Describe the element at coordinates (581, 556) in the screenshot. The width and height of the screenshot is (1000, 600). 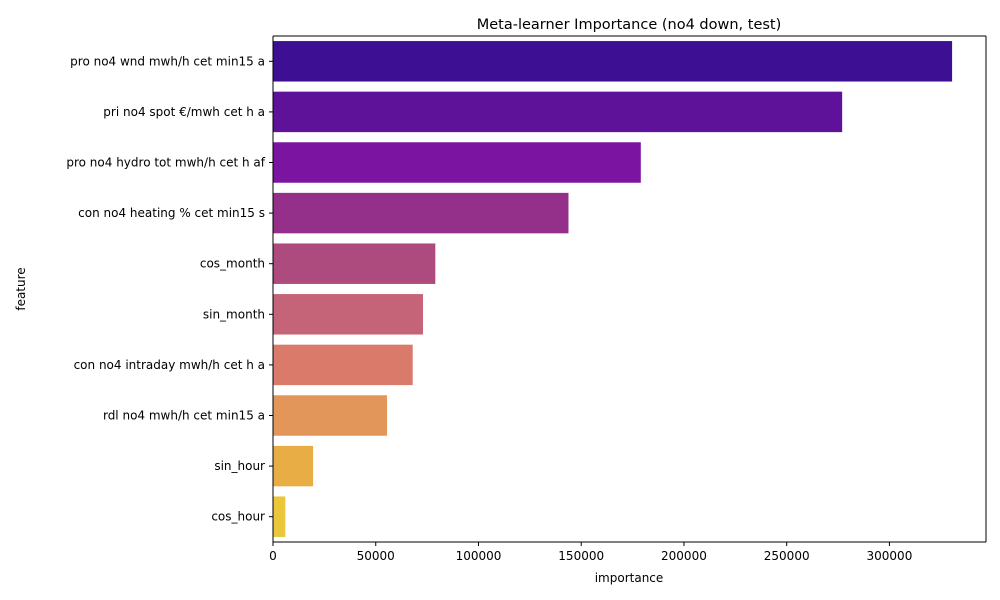
I see `x-tick-label: 150000` at that location.